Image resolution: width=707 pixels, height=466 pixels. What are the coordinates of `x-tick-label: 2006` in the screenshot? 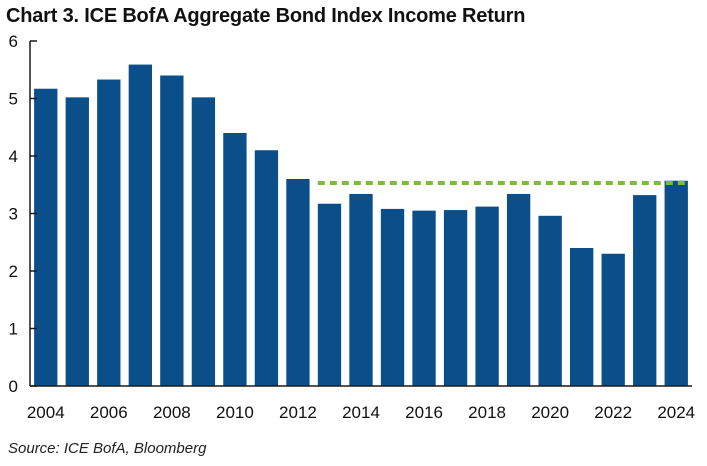 It's located at (109, 412).